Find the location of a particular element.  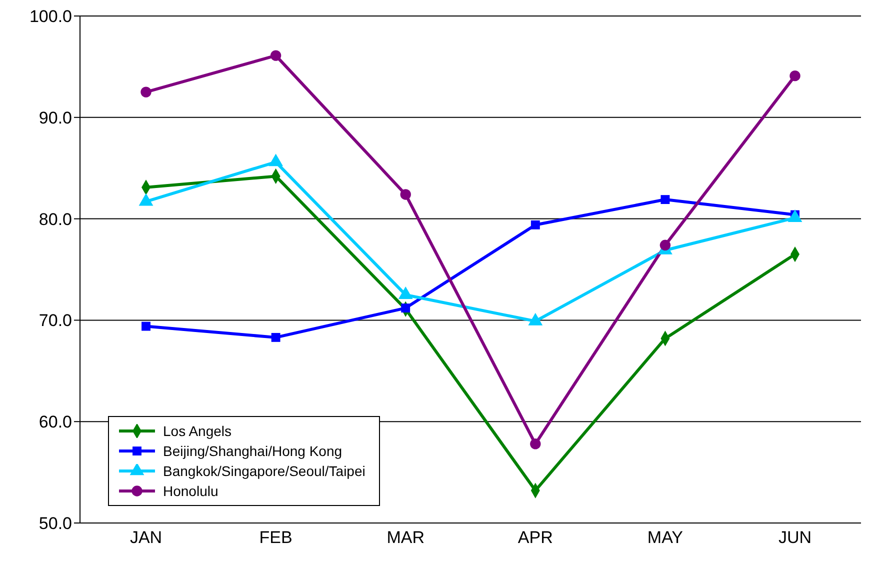

x-tick-label: APR is located at coordinates (535, 538).